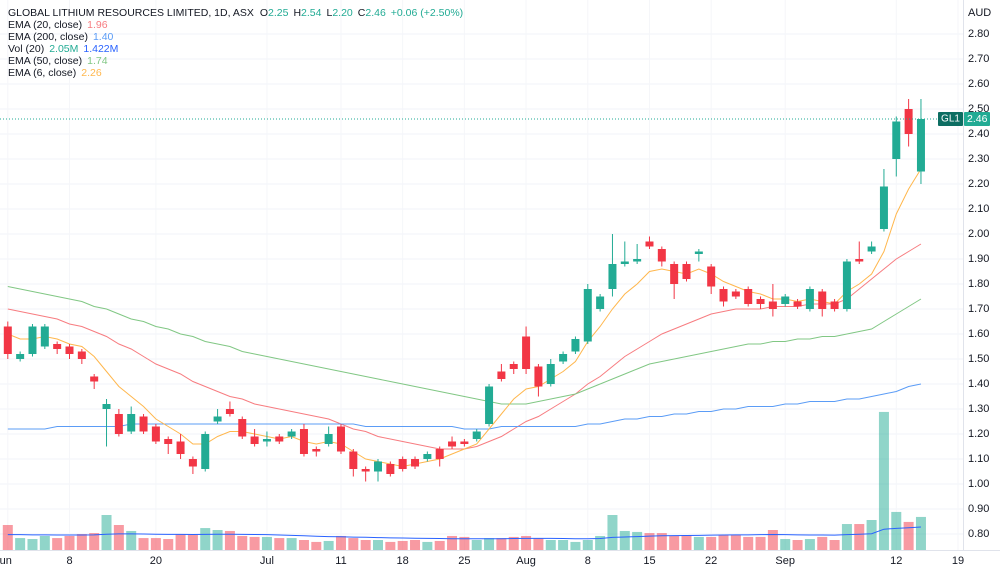  Describe the element at coordinates (649, 561) in the screenshot. I see `x-tick-label: 15` at that location.